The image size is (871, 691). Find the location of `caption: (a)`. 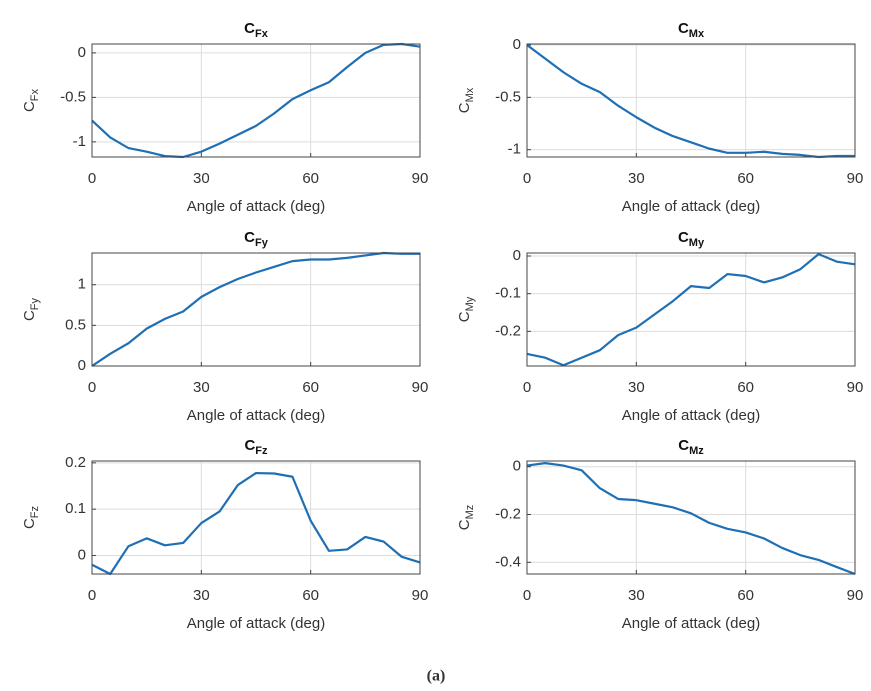

caption: (a) is located at coordinates (436, 676).